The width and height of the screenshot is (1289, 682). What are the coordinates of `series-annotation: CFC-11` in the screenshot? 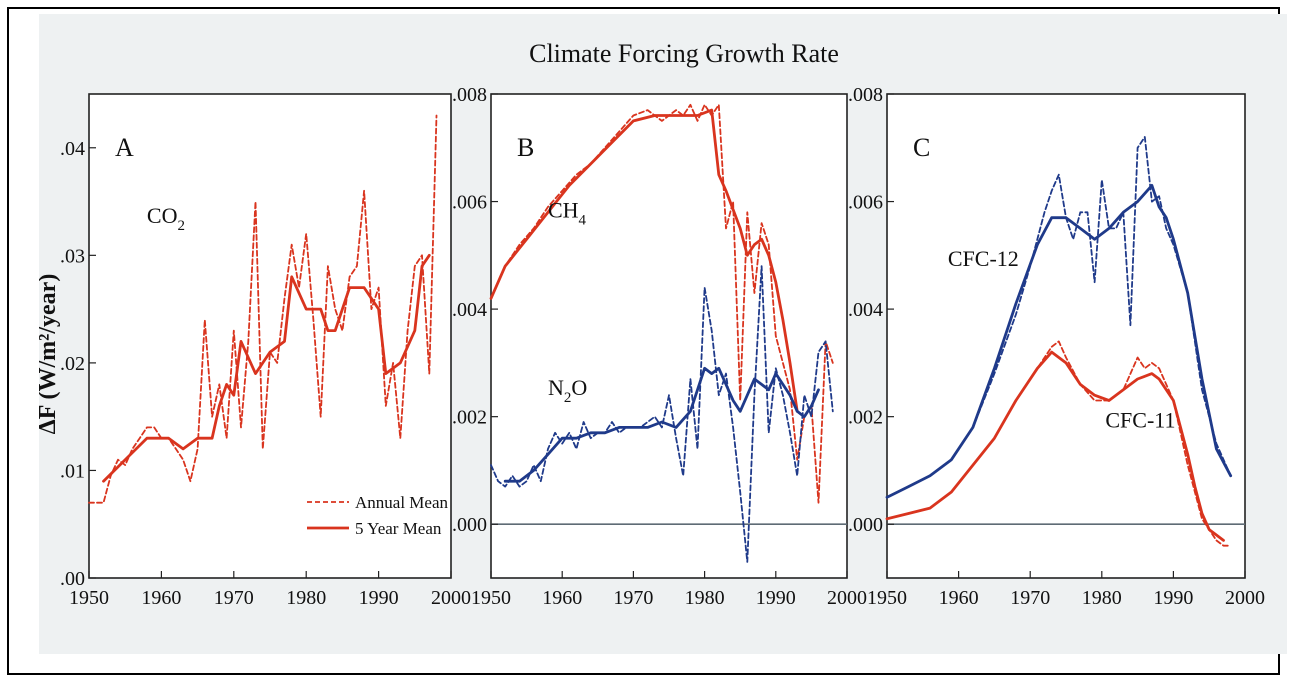 It's located at (1140, 419).